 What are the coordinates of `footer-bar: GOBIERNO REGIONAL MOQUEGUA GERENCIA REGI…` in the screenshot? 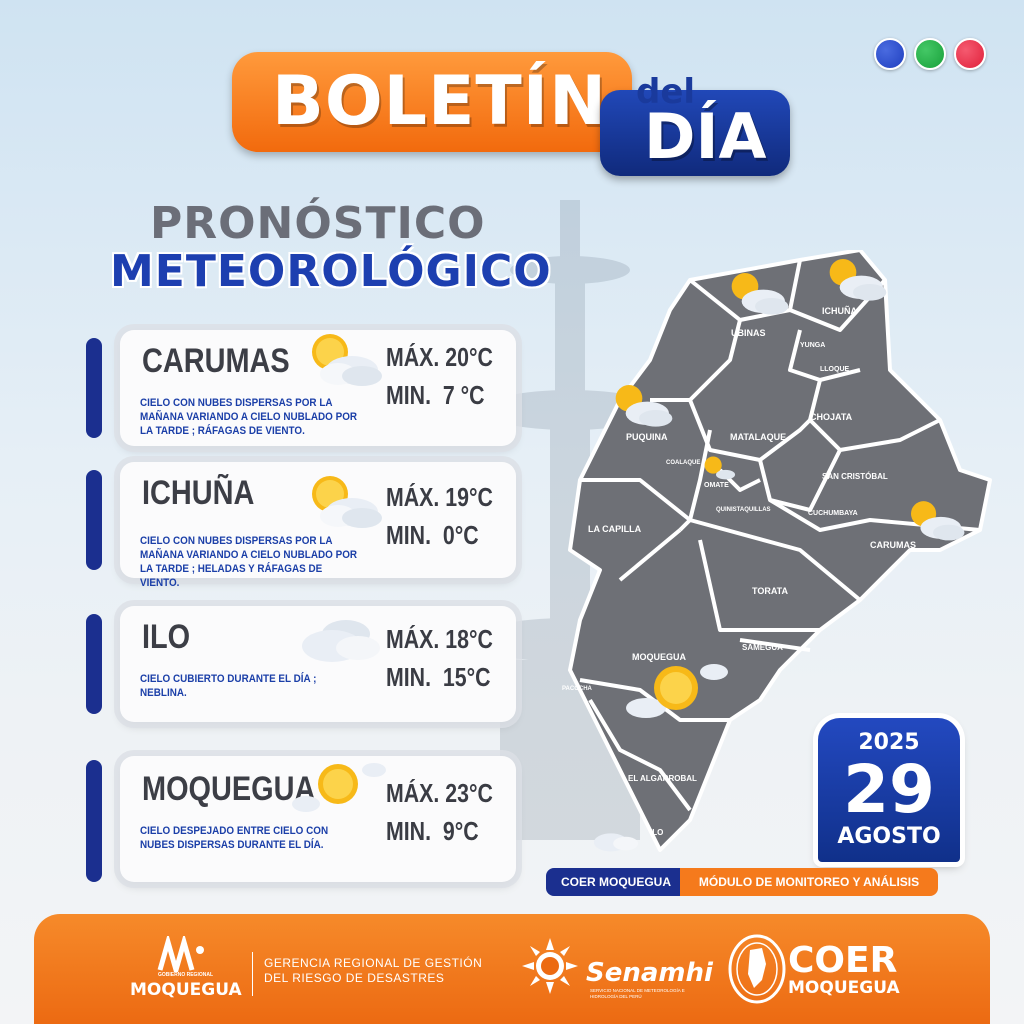 It's located at (512, 969).